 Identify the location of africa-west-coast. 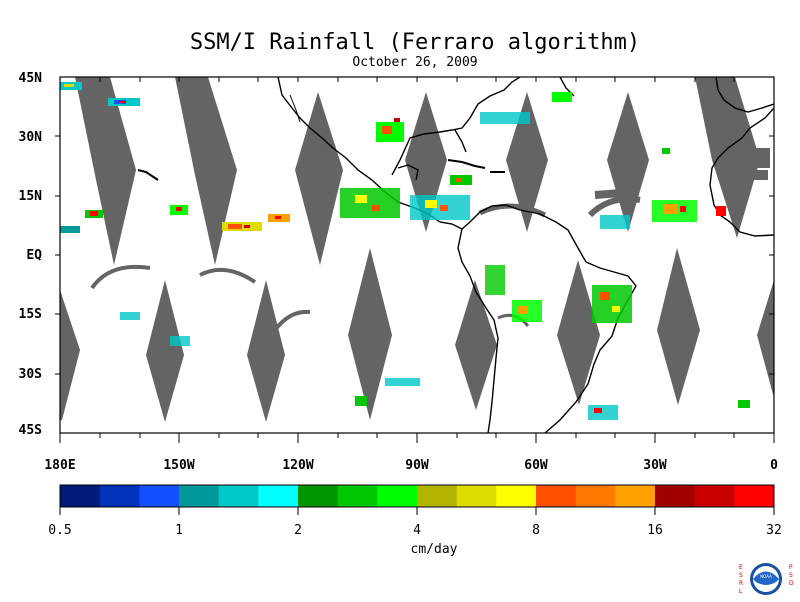
(741, 172).